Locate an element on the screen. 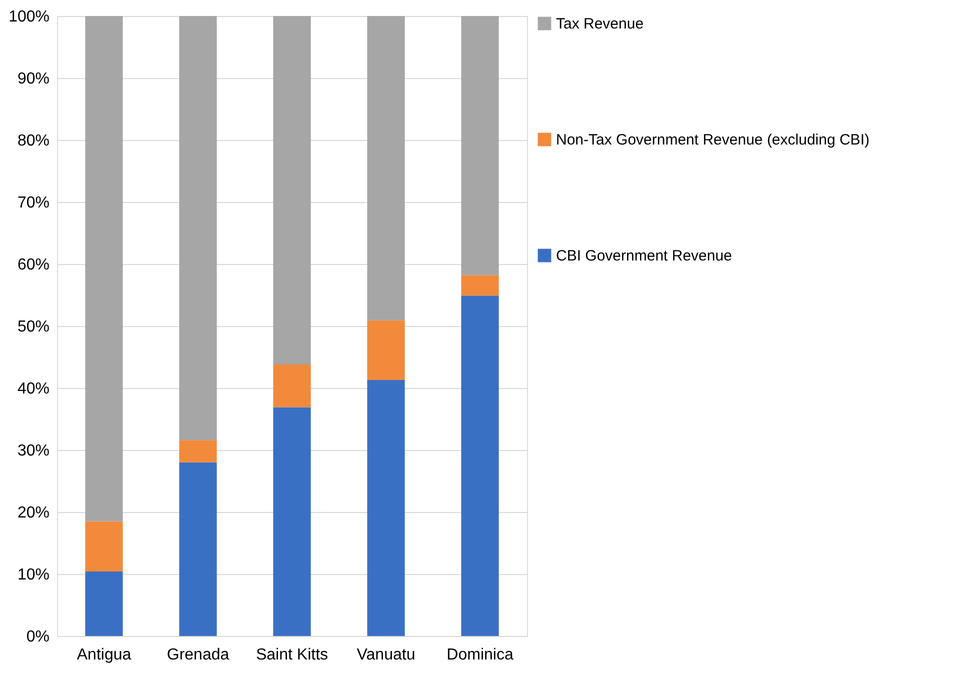 The height and width of the screenshot is (696, 965). x-tick-label: Grenada is located at coordinates (198, 655).